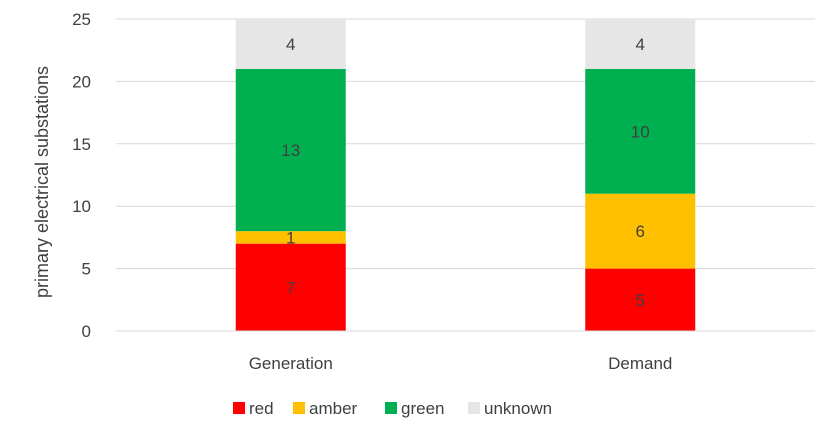  I want to click on data-label-generation-unknown: 4, so click(290, 44).